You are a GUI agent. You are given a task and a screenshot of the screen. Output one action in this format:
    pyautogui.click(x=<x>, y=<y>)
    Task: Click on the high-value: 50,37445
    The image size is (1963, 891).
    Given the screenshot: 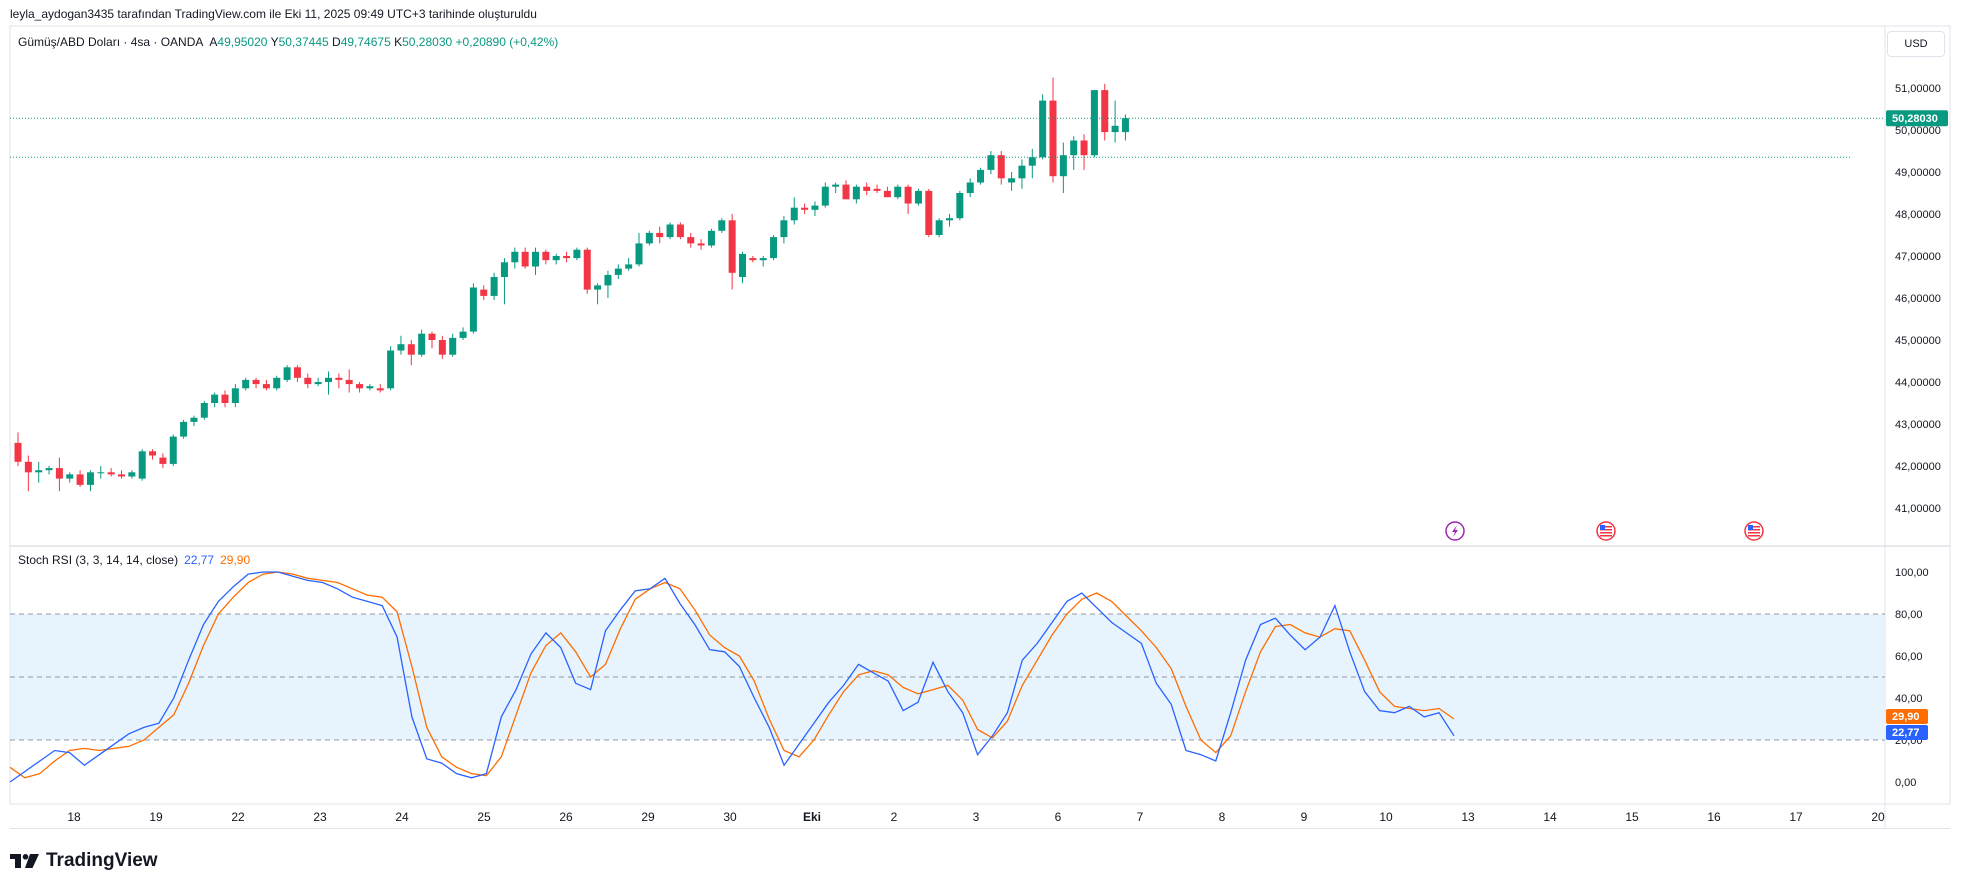 What is the action you would take?
    pyautogui.click(x=303, y=42)
    